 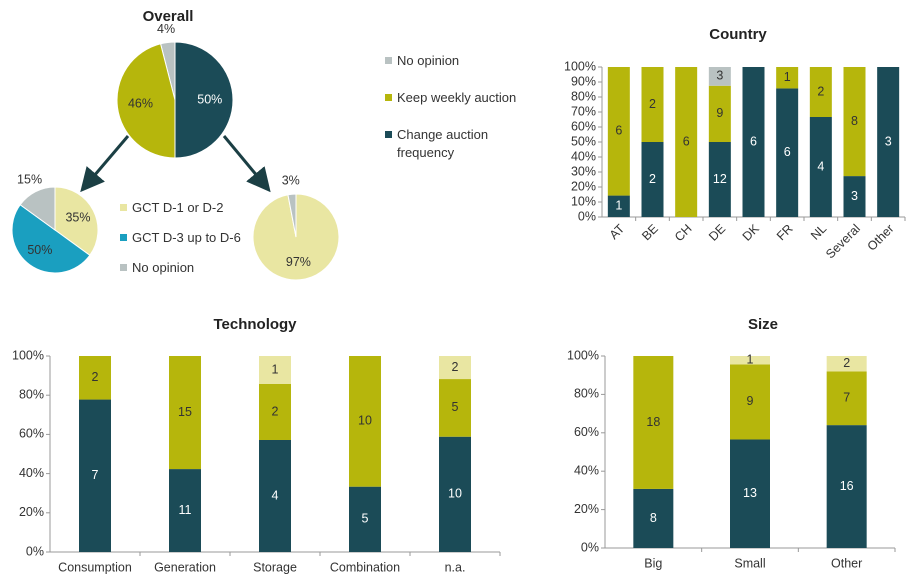 What do you see at coordinates (719, 113) in the screenshot?
I see `bar-label: 9` at bounding box center [719, 113].